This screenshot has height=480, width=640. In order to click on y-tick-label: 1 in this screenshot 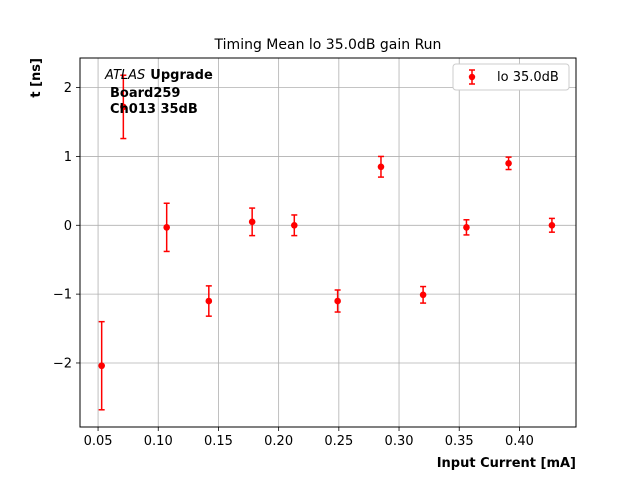, I will do `click(68, 157)`.